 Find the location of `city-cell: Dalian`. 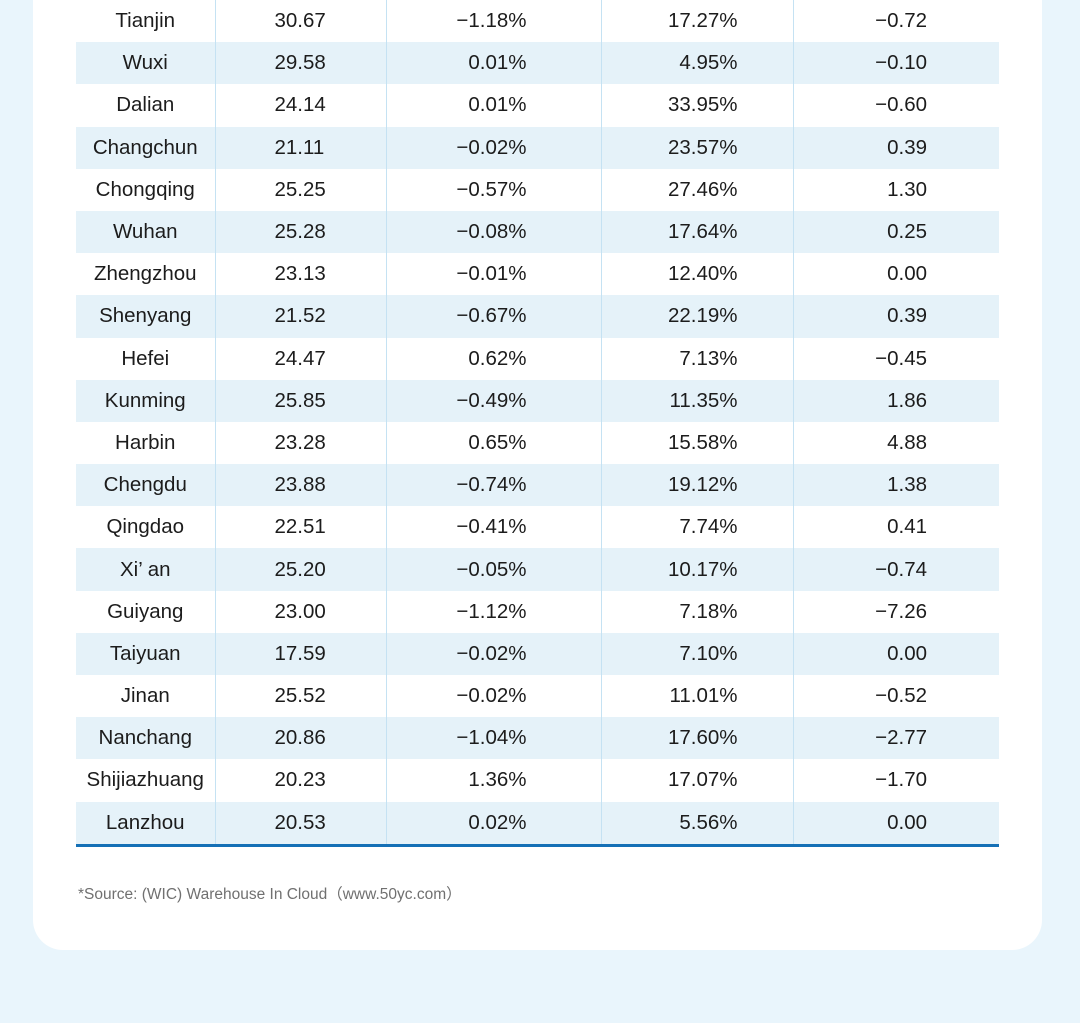

city-cell: Dalian is located at coordinates (145, 105).